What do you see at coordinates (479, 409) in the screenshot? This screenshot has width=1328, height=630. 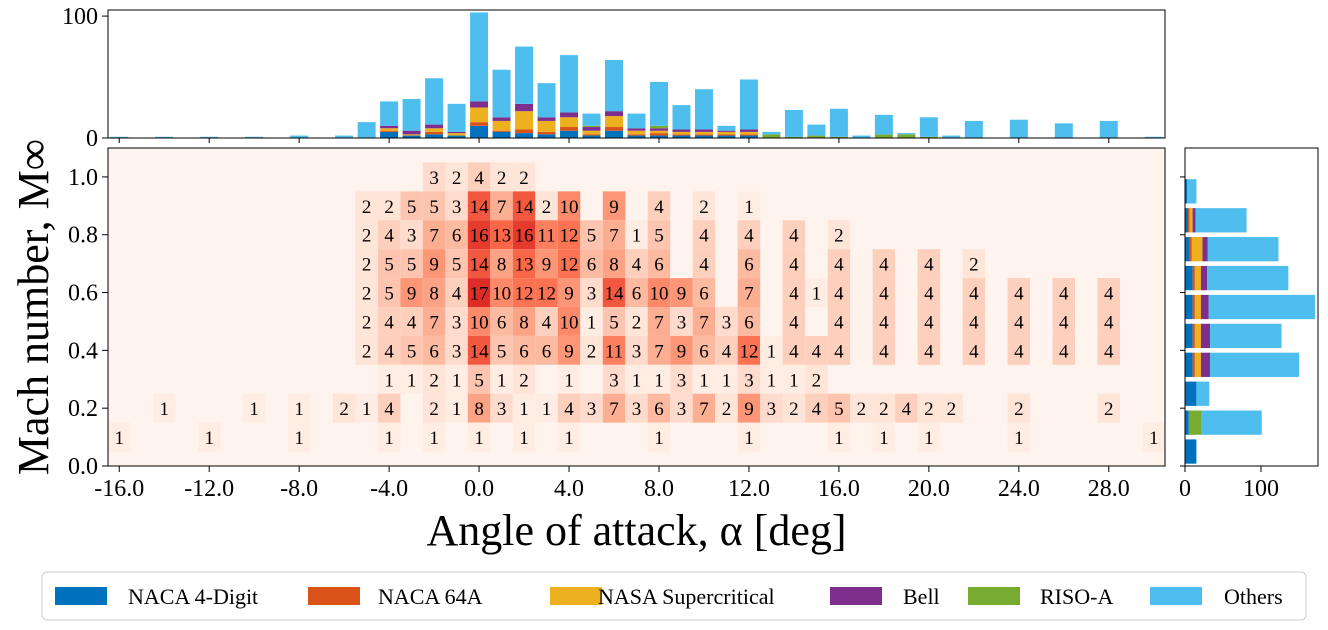 I see `heatmap-cell-label: 8` at bounding box center [479, 409].